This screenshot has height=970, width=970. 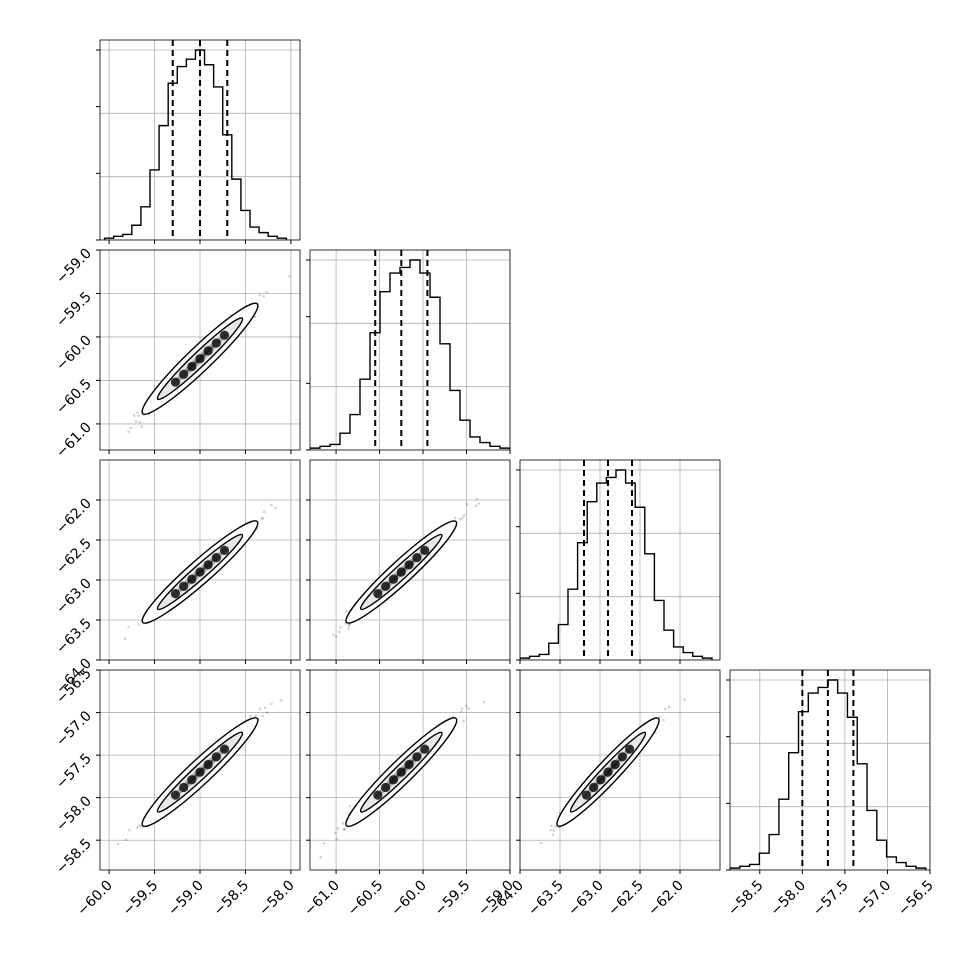 What do you see at coordinates (789, 899) in the screenshot?
I see `x-tick-label: −58.0` at bounding box center [789, 899].